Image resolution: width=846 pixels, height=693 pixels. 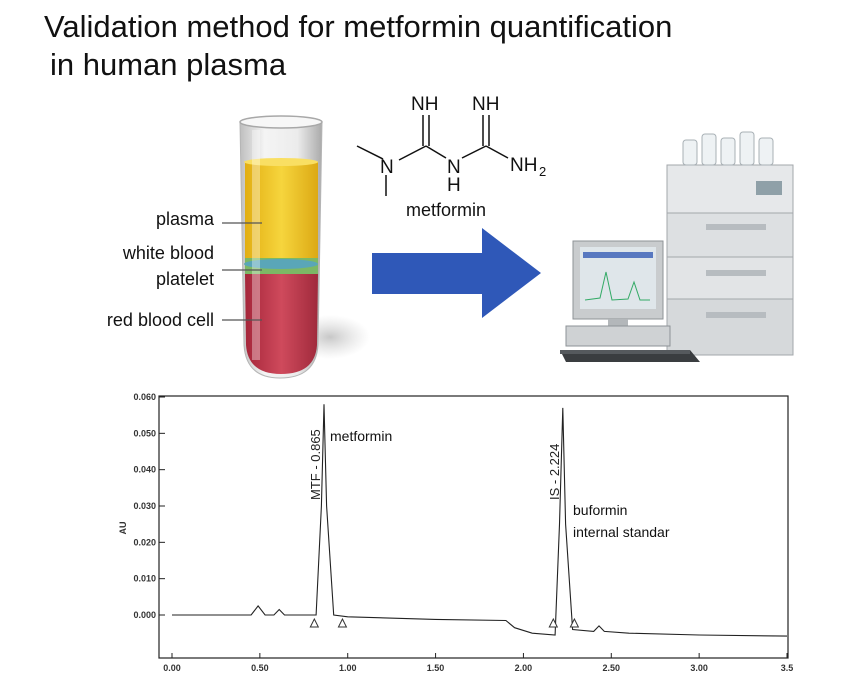 I want to click on peak-label-is: IS - 2.224, so click(x=554, y=472).